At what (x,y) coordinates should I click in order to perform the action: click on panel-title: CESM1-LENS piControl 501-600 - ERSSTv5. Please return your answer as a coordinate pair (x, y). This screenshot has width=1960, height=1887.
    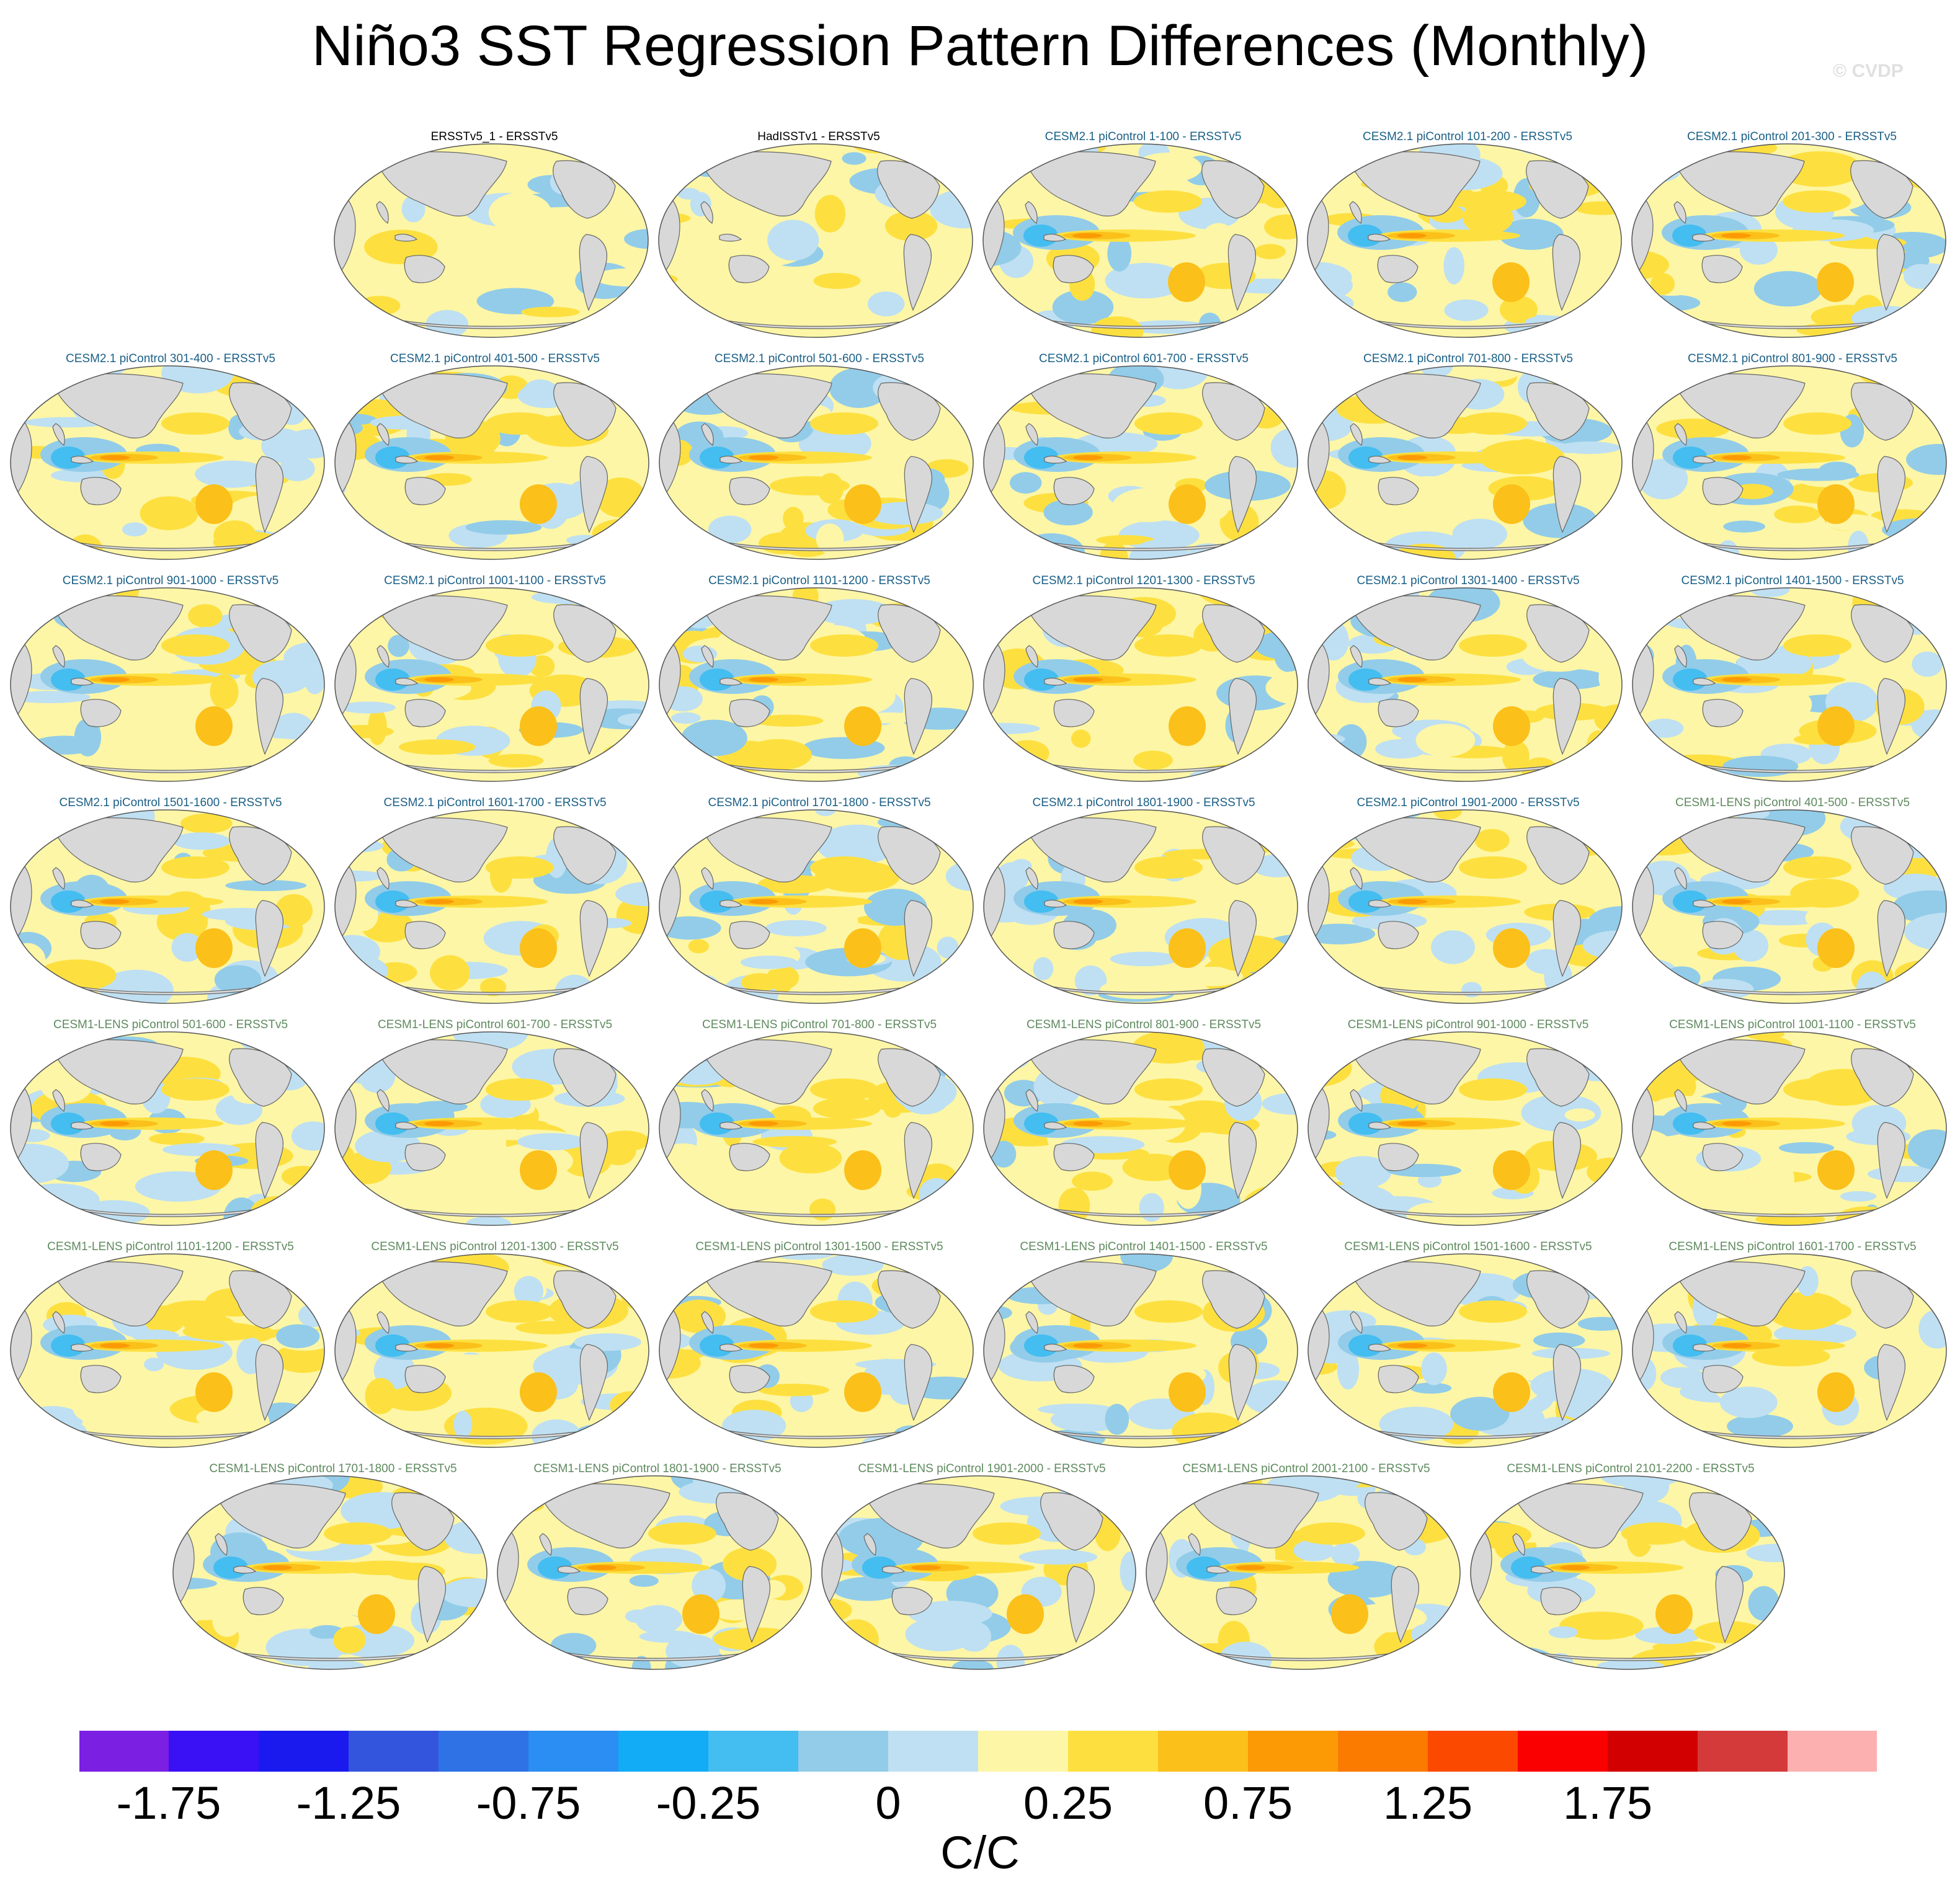
    Looking at the image, I should click on (170, 1024).